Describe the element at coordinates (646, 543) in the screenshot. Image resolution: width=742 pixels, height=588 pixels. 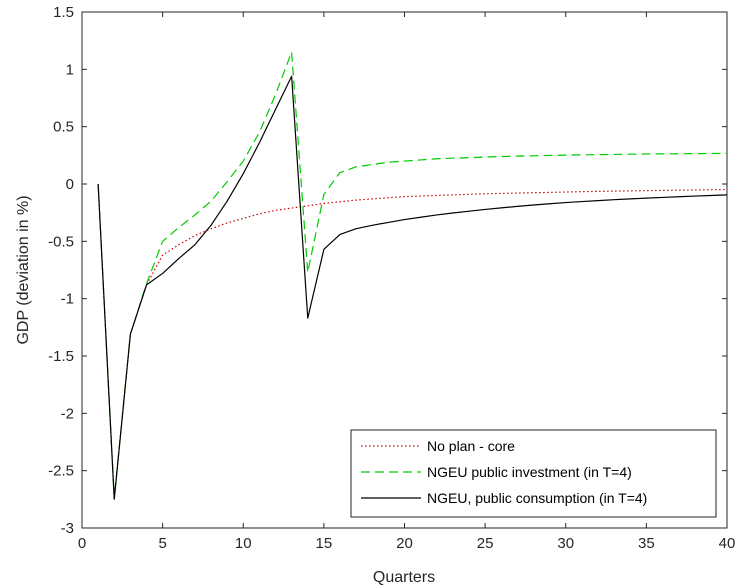
I see `x-tick-label: 35` at that location.